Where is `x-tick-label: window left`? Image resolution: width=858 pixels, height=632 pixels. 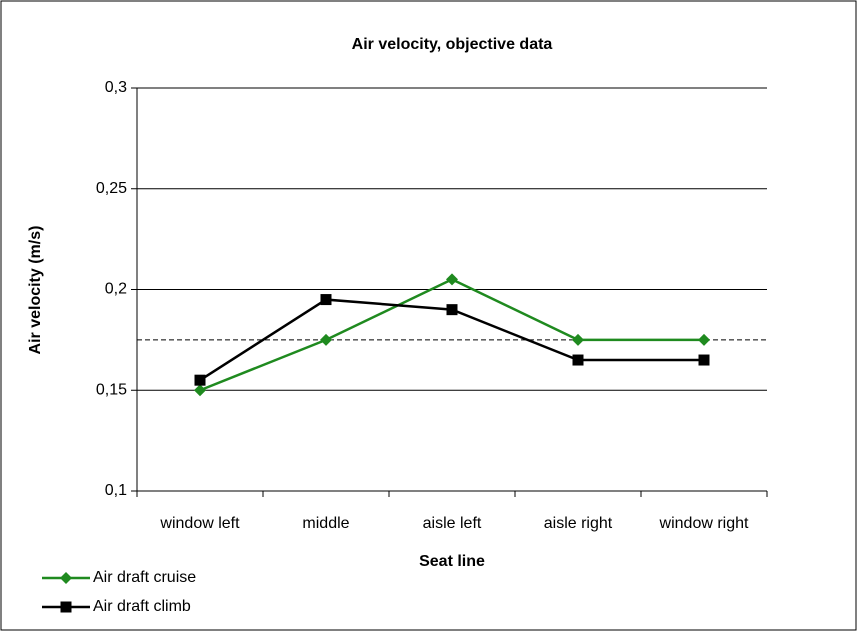 x-tick-label: window left is located at coordinates (199, 523).